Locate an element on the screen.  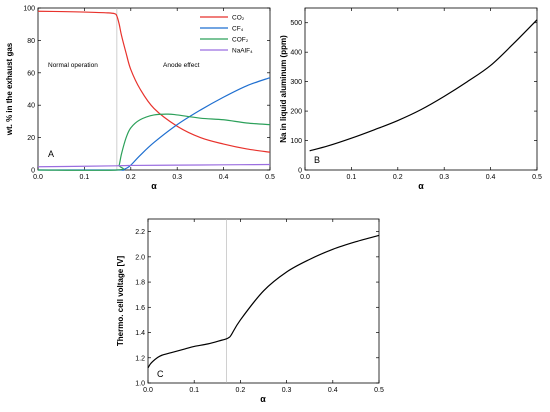
y-tick-label: 2.2 is located at coordinates (140, 232).